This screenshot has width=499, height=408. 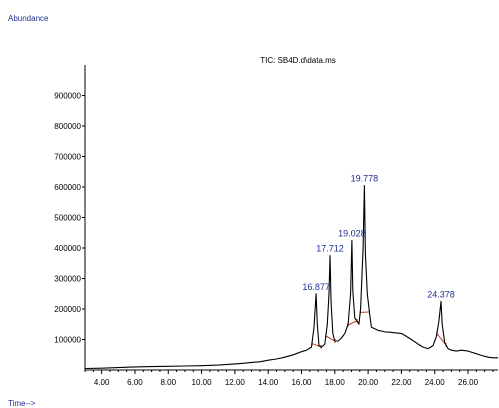 What do you see at coordinates (298, 60) in the screenshot?
I see `chart-title: TIC: SB4D.d\data.ms` at bounding box center [298, 60].